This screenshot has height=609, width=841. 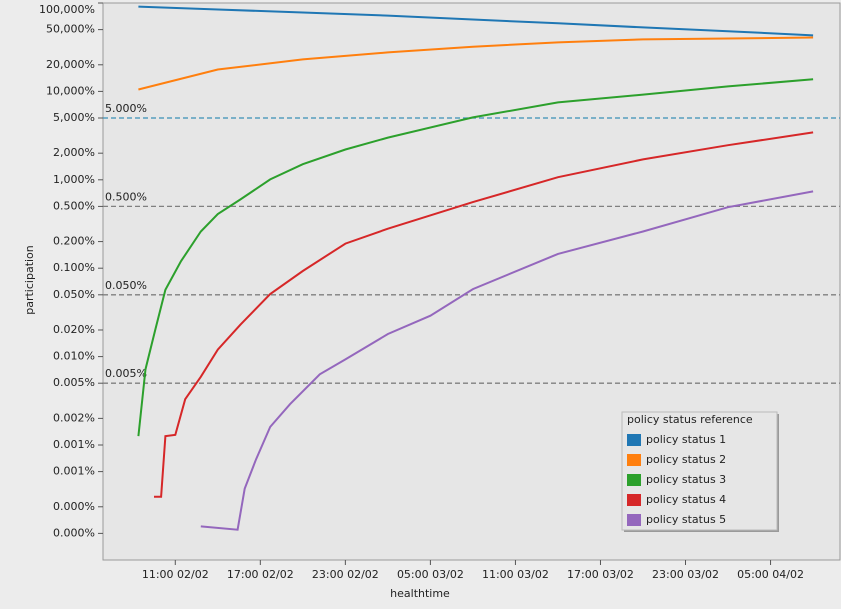 What do you see at coordinates (74, 417) in the screenshot?
I see `y-tick-label: 0.002%` at bounding box center [74, 417].